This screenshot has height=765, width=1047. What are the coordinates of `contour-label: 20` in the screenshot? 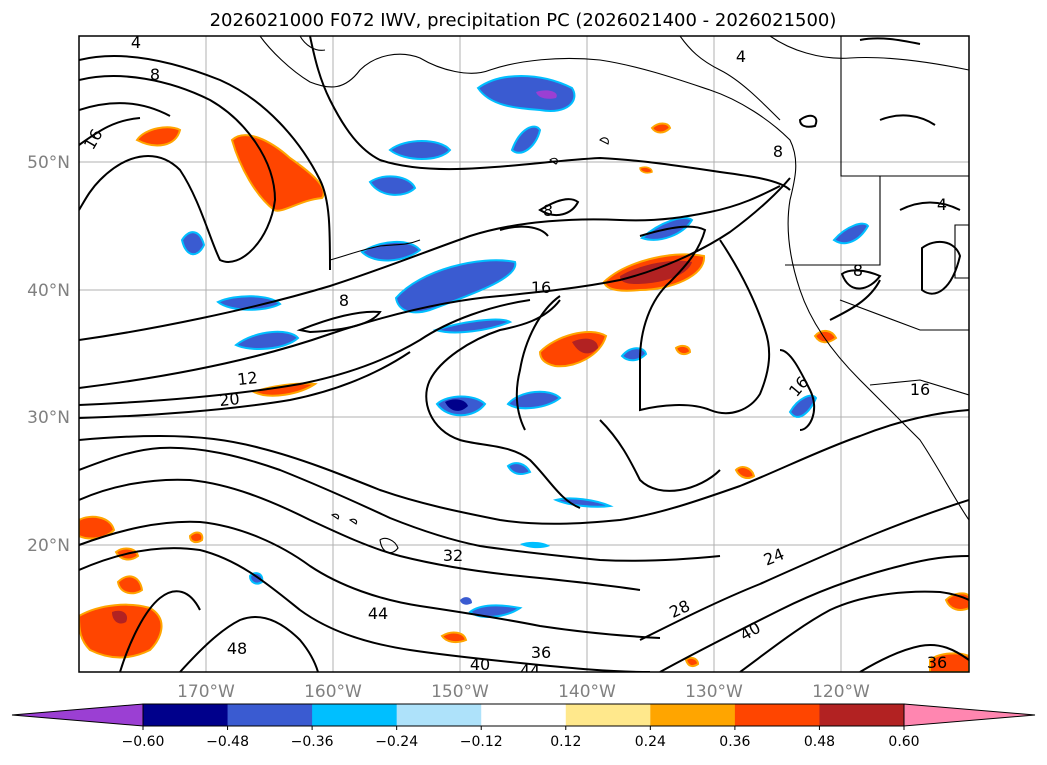 It's located at (229, 399).